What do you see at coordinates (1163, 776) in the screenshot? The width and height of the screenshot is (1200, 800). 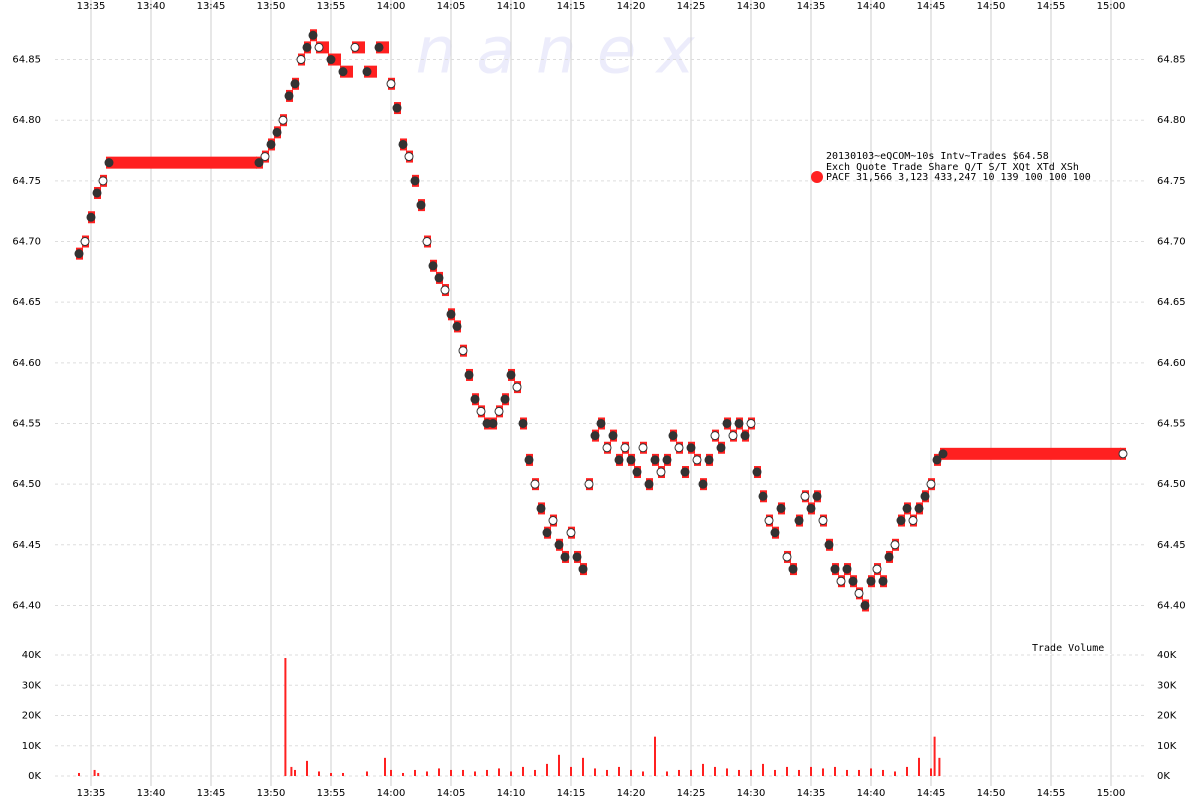 I see `y-tick-label-right: 0K` at bounding box center [1163, 776].